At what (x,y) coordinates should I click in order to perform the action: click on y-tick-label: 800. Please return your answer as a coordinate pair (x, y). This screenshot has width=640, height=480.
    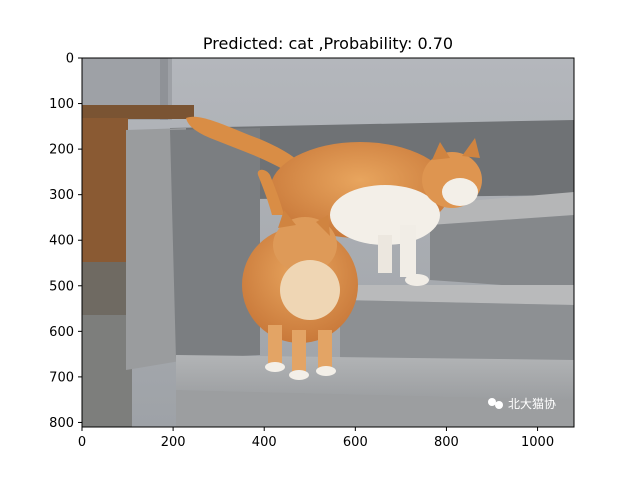
    Looking at the image, I should click on (61, 423).